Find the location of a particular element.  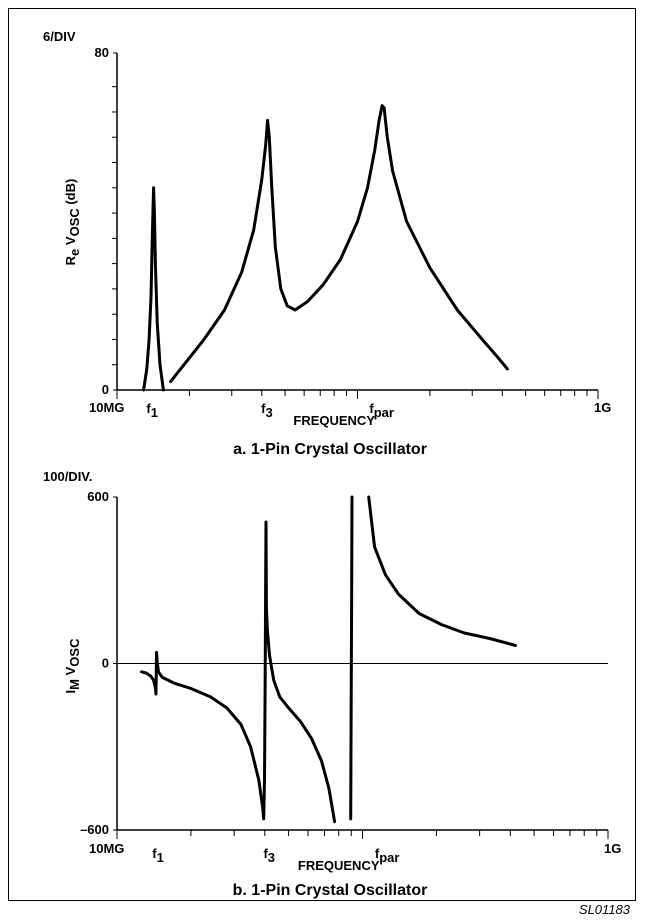

y-axis-title-text: Re VOSC (dB) is located at coordinates (72, 222).